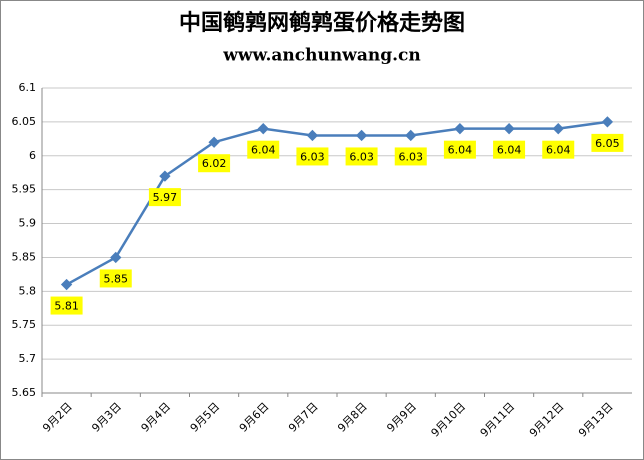 Image resolution: width=644 pixels, height=460 pixels. I want to click on value-label: 5.81, so click(66, 306).